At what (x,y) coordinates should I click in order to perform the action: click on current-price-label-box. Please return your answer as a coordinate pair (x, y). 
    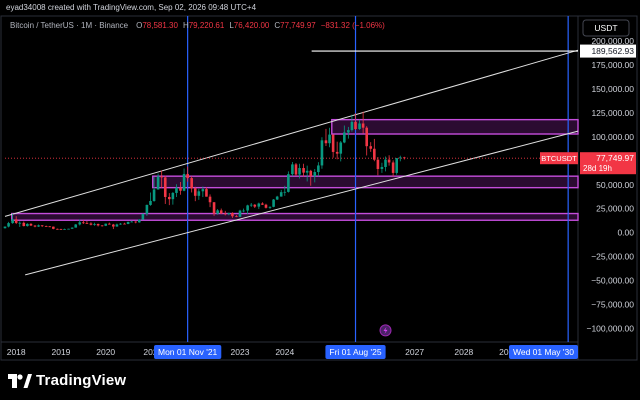
    Looking at the image, I should click on (608, 163).